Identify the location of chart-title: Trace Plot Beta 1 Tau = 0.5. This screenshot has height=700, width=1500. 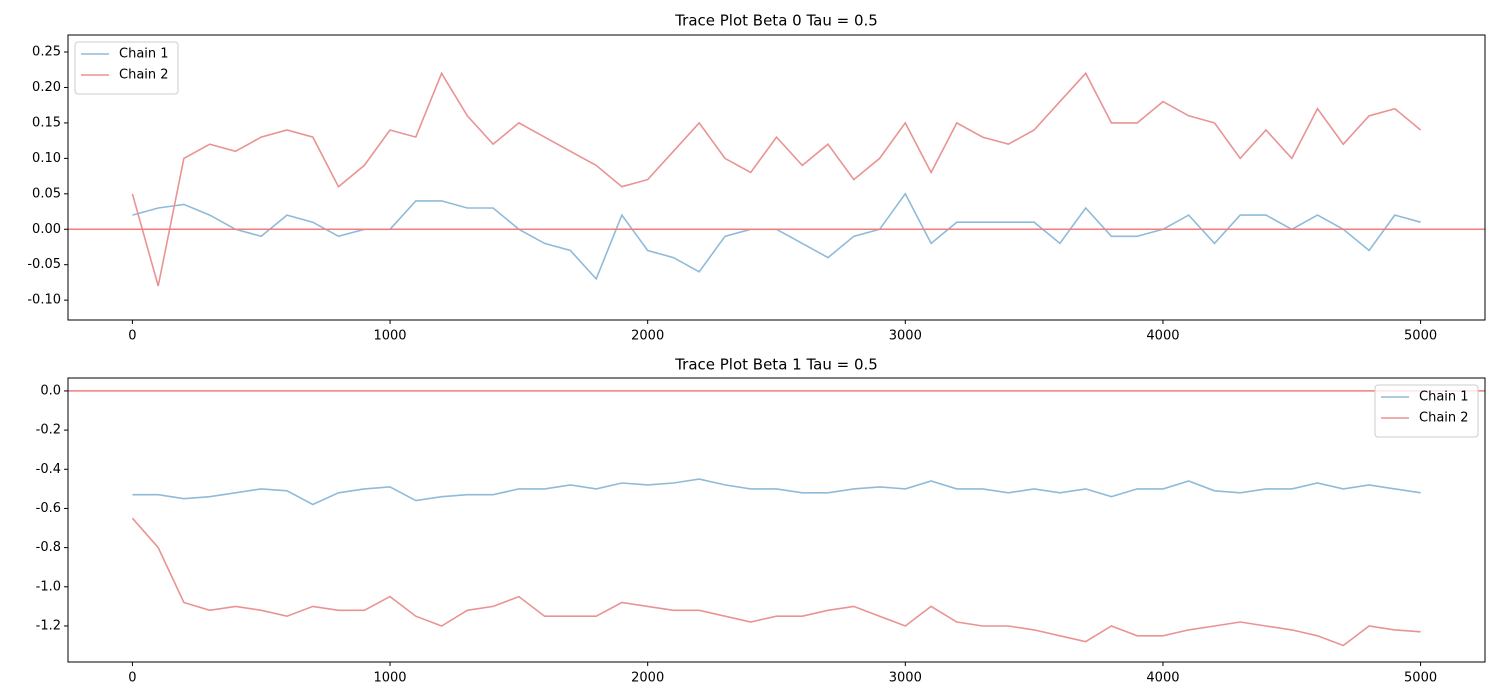
(776, 365).